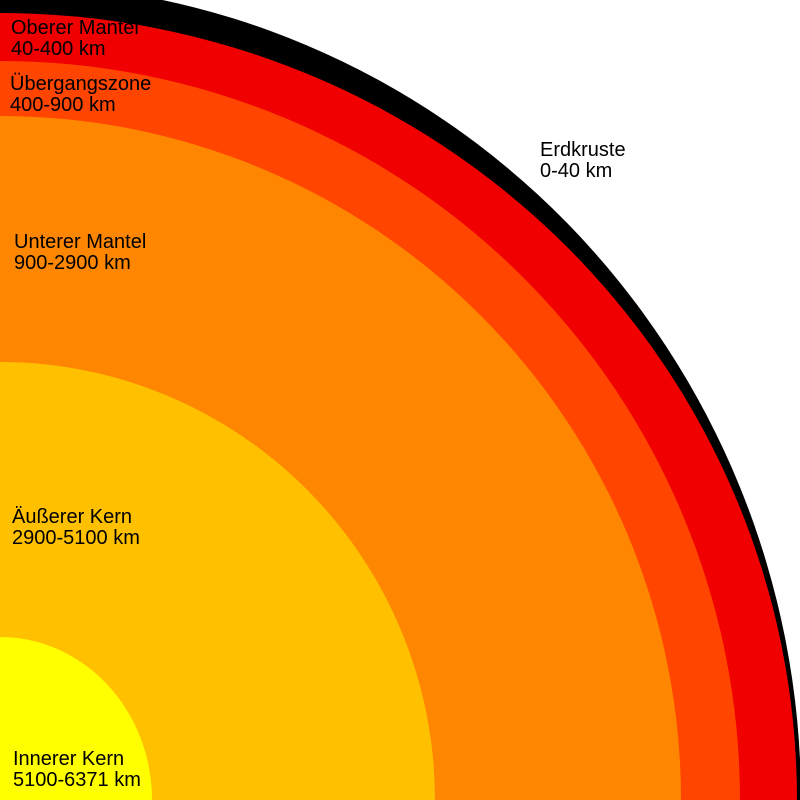 The width and height of the screenshot is (800, 800). I want to click on layer-depth-range: 900-2900 km, so click(72, 263).